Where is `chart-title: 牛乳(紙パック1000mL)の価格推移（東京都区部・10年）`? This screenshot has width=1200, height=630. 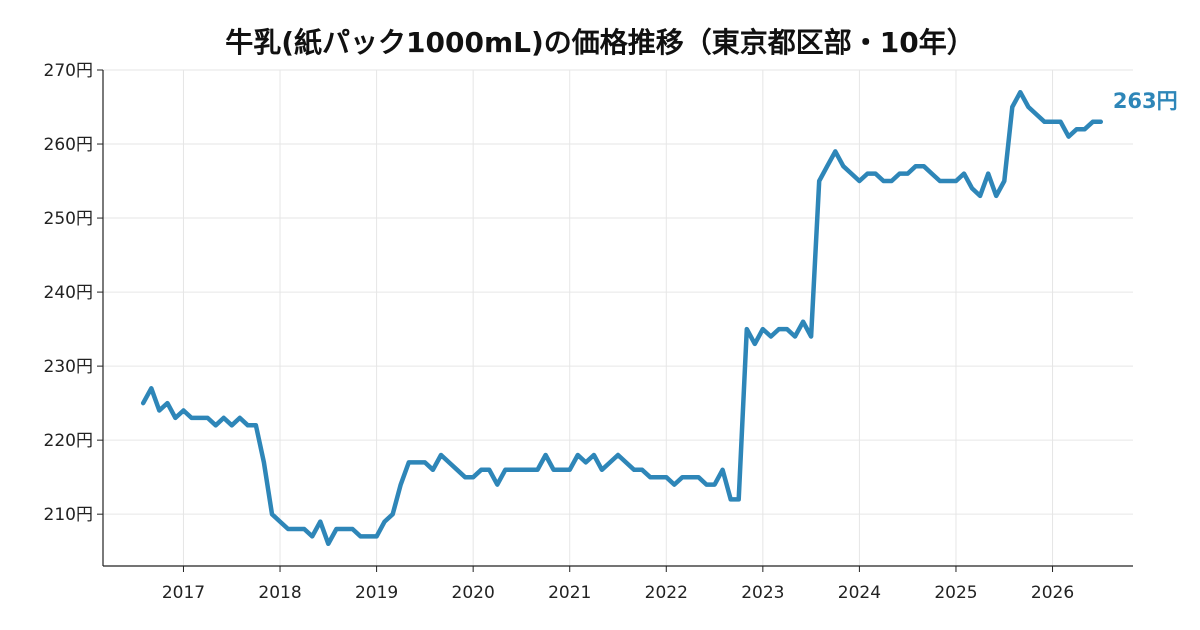
chart-title: 牛乳(紙パック1000mL)の価格推移（東京都区部・10年） is located at coordinates (600, 42).